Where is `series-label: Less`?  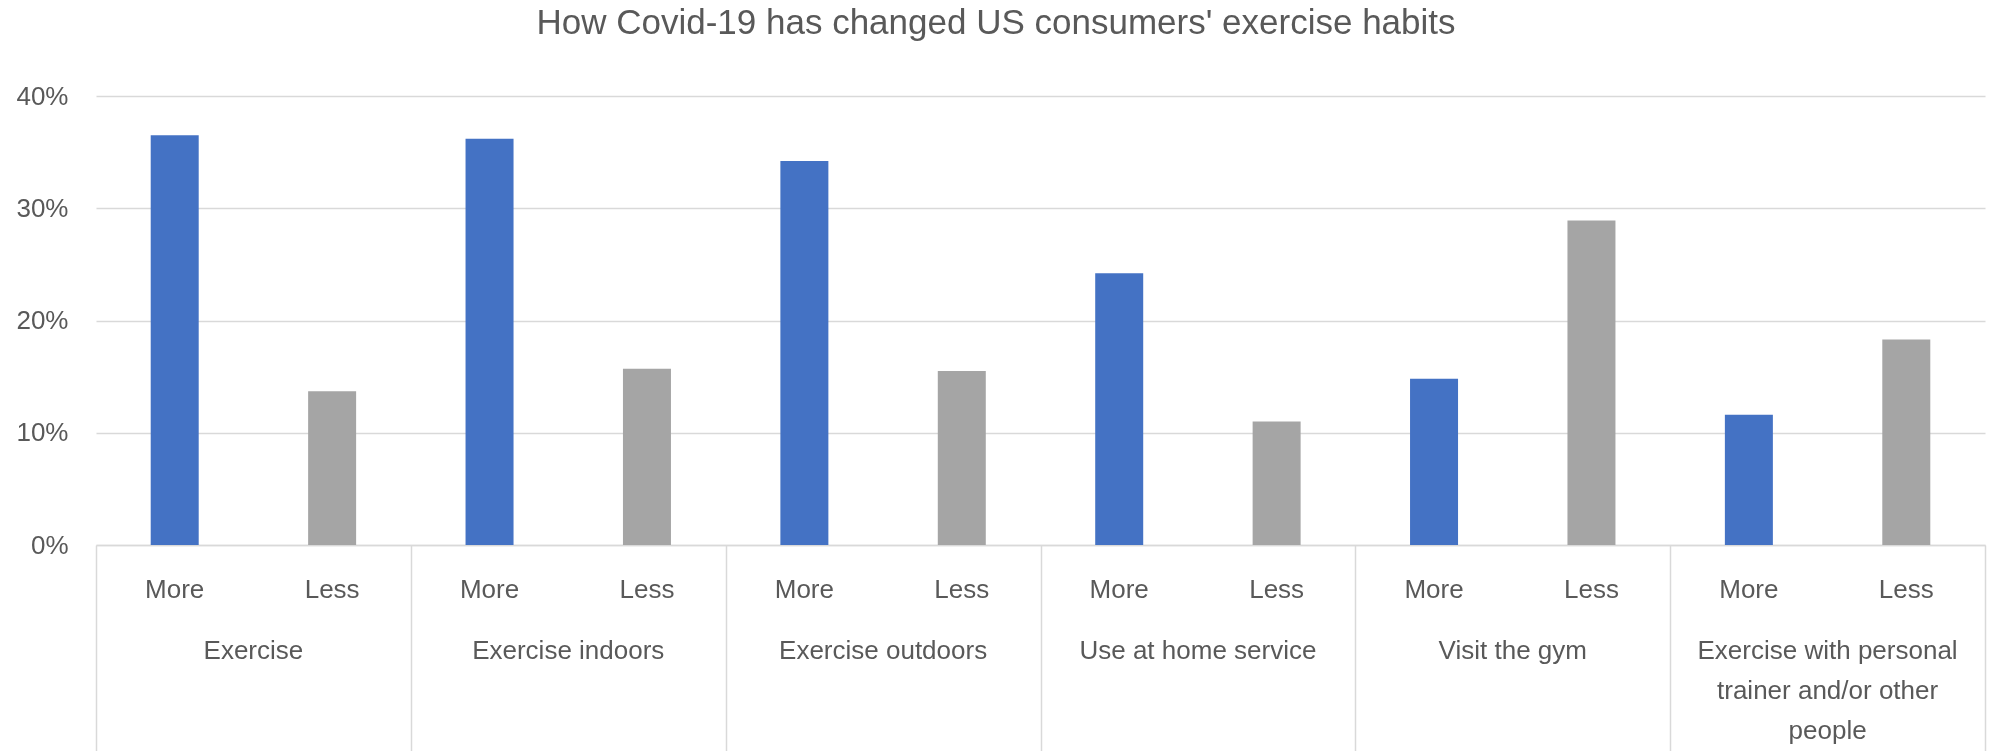 series-label: Less is located at coordinates (1277, 589).